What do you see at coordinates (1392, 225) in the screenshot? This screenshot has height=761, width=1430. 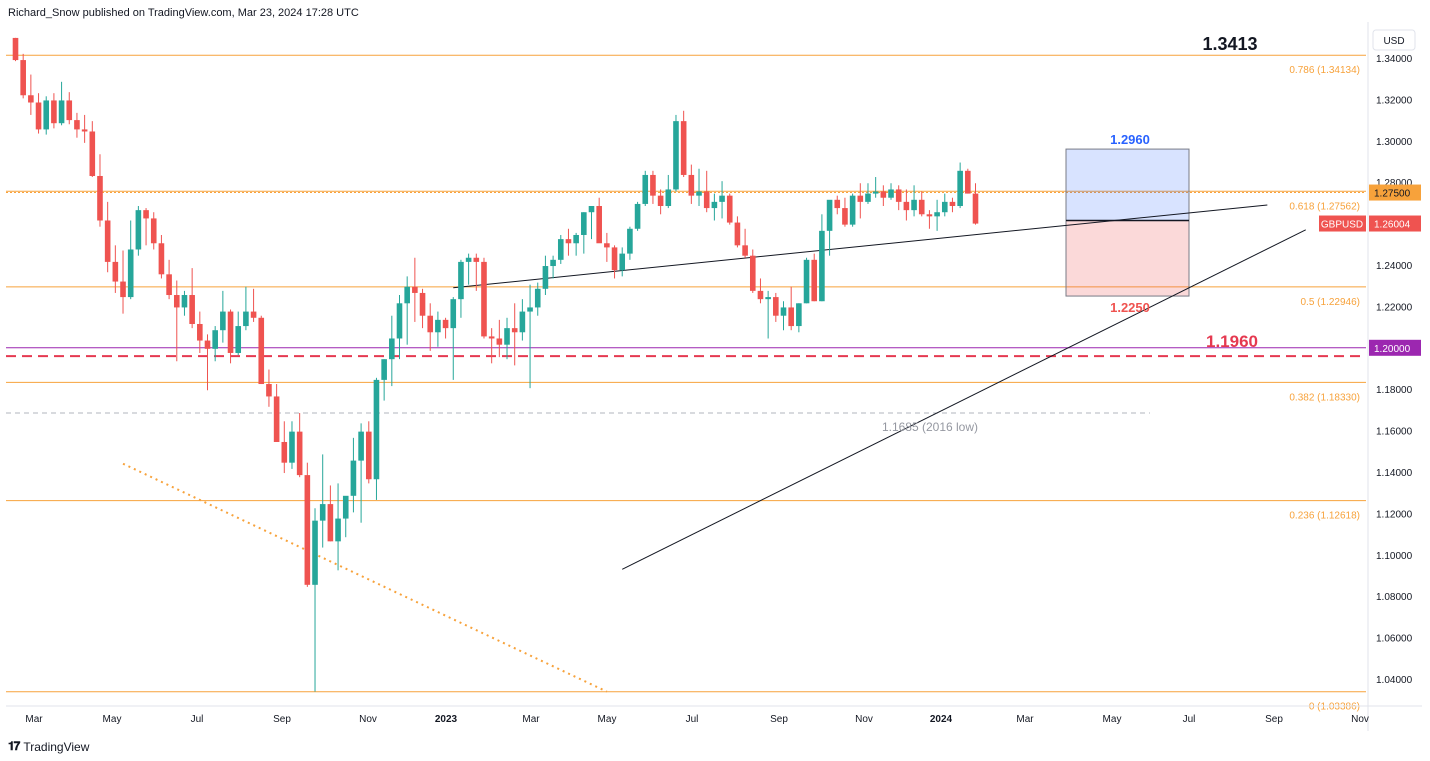 I see `badge-last-text: 1.26004` at bounding box center [1392, 225].